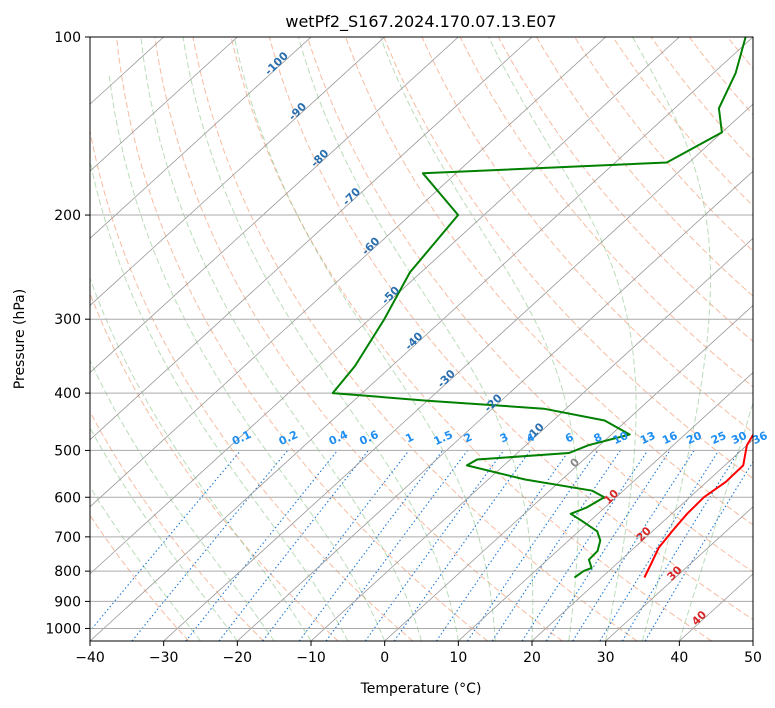 The height and width of the screenshot is (708, 775). What do you see at coordinates (63, 629) in the screenshot?
I see `y-tick-label: 1000` at bounding box center [63, 629].